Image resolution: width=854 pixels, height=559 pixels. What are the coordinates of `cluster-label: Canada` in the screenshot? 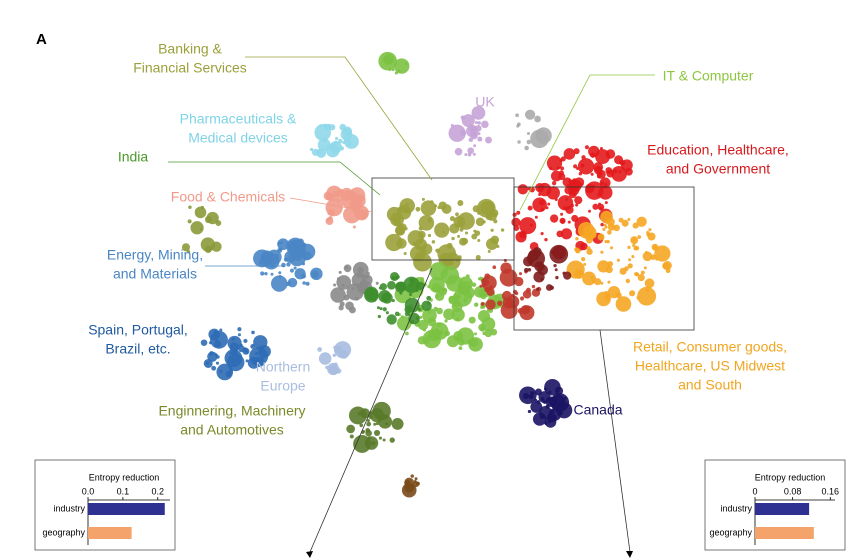 It's located at (597, 410).